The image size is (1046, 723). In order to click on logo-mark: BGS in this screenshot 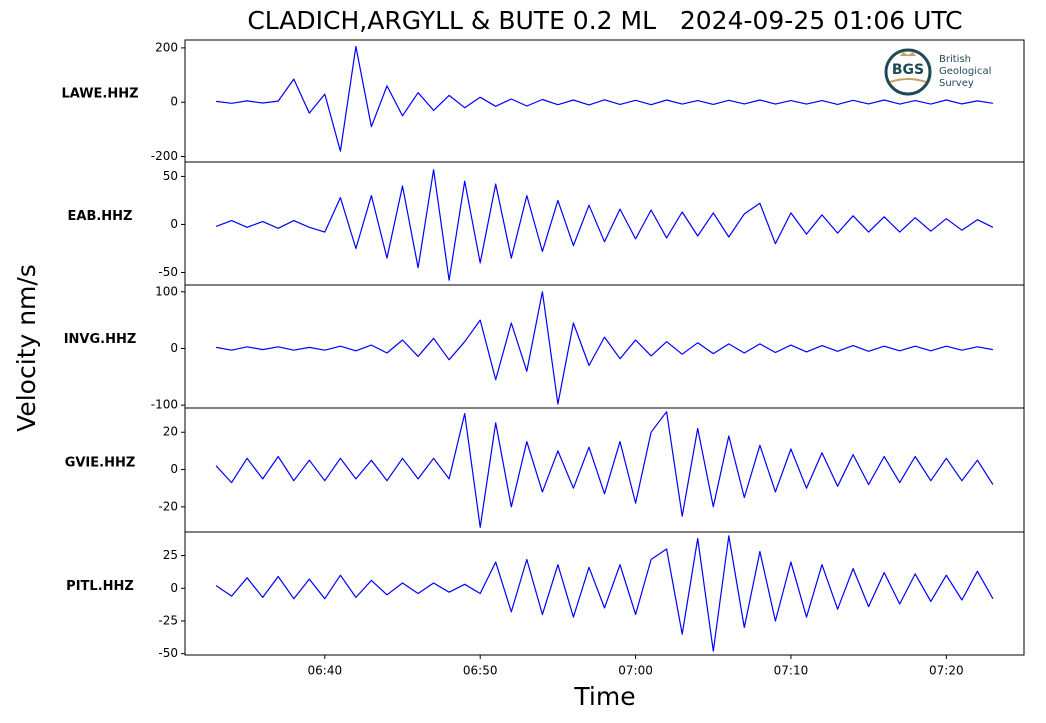, I will do `click(908, 70)`.